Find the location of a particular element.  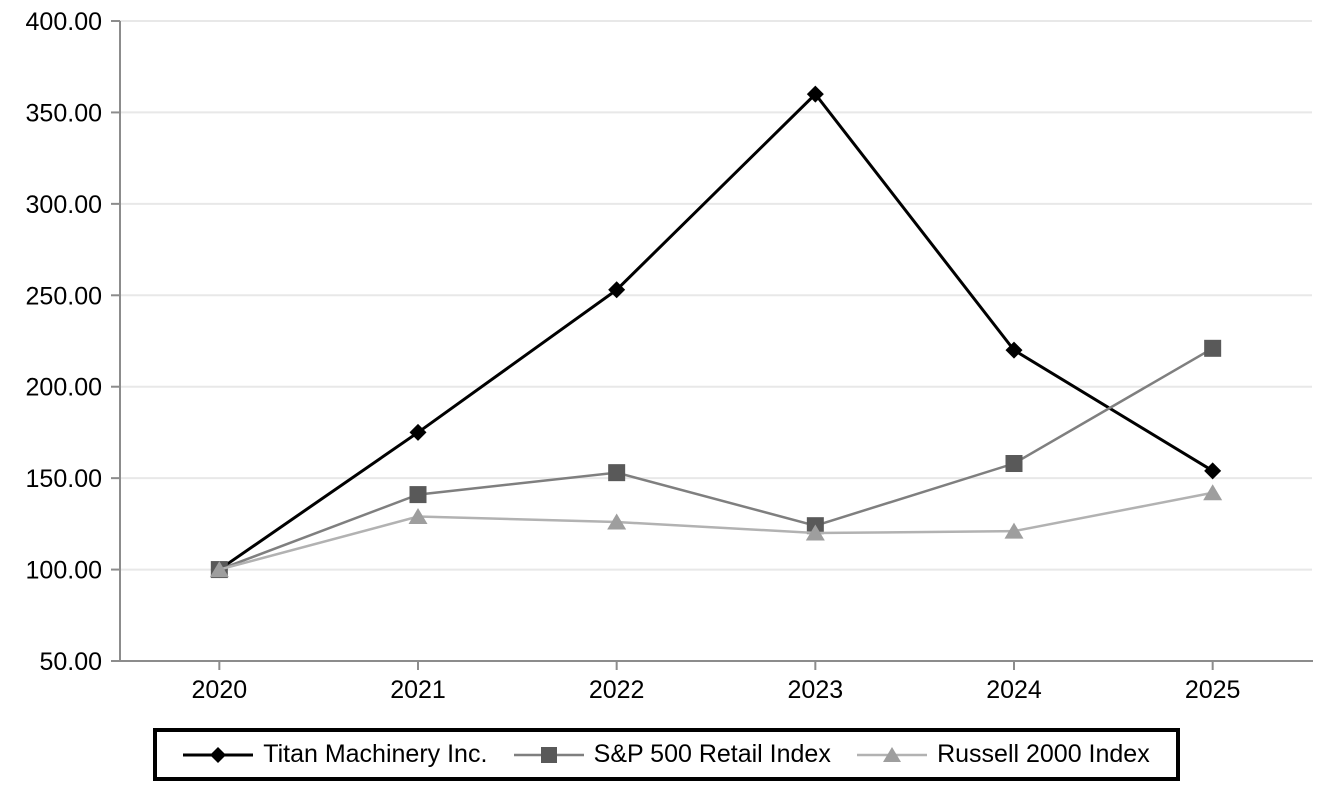

x-axis-tick-label: 2024 is located at coordinates (1014, 690).